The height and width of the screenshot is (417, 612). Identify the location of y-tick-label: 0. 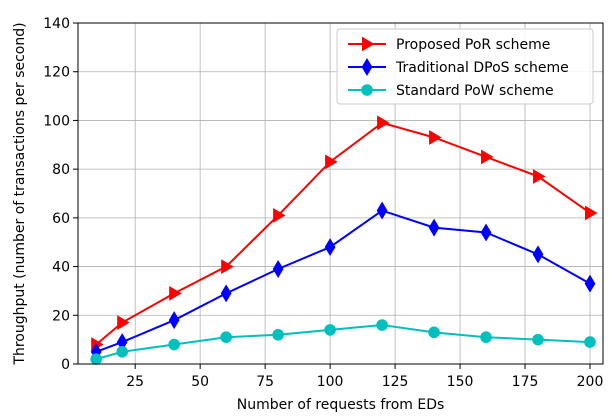
(65, 365).